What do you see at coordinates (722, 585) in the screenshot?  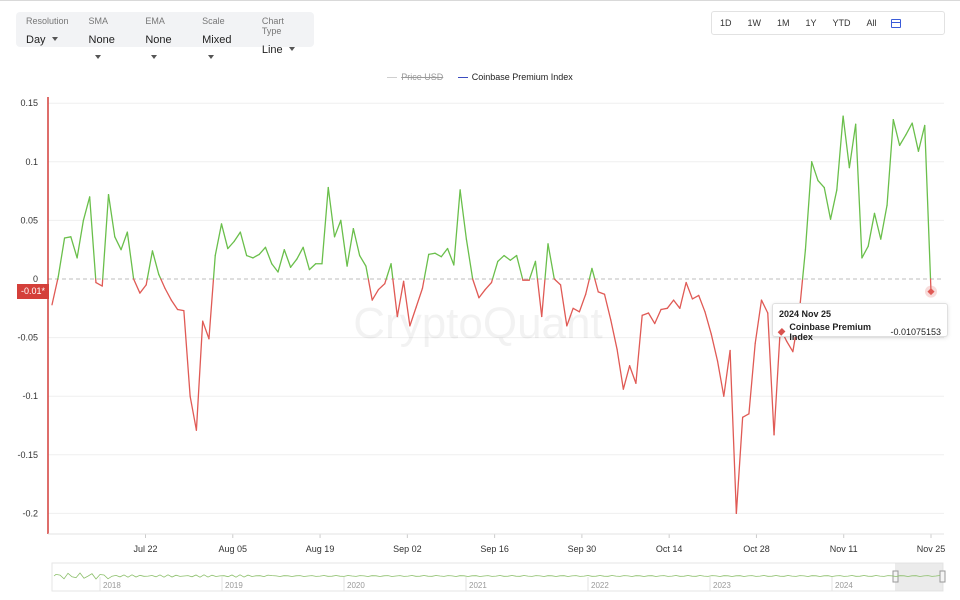 I see `navigator-year-label: 2023` at bounding box center [722, 585].